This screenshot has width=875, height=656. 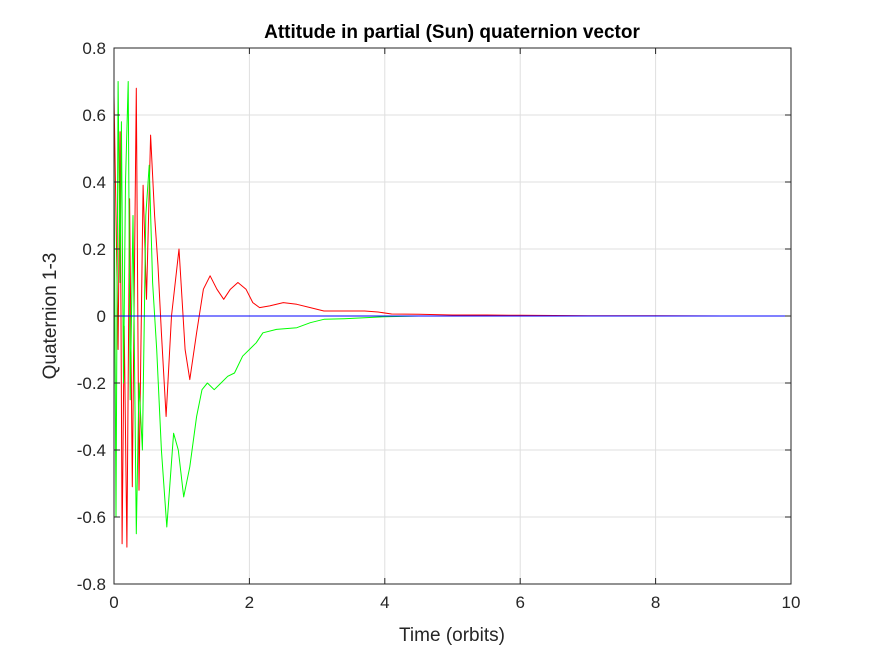 I want to click on x-tick-label: 0, so click(x=113, y=602).